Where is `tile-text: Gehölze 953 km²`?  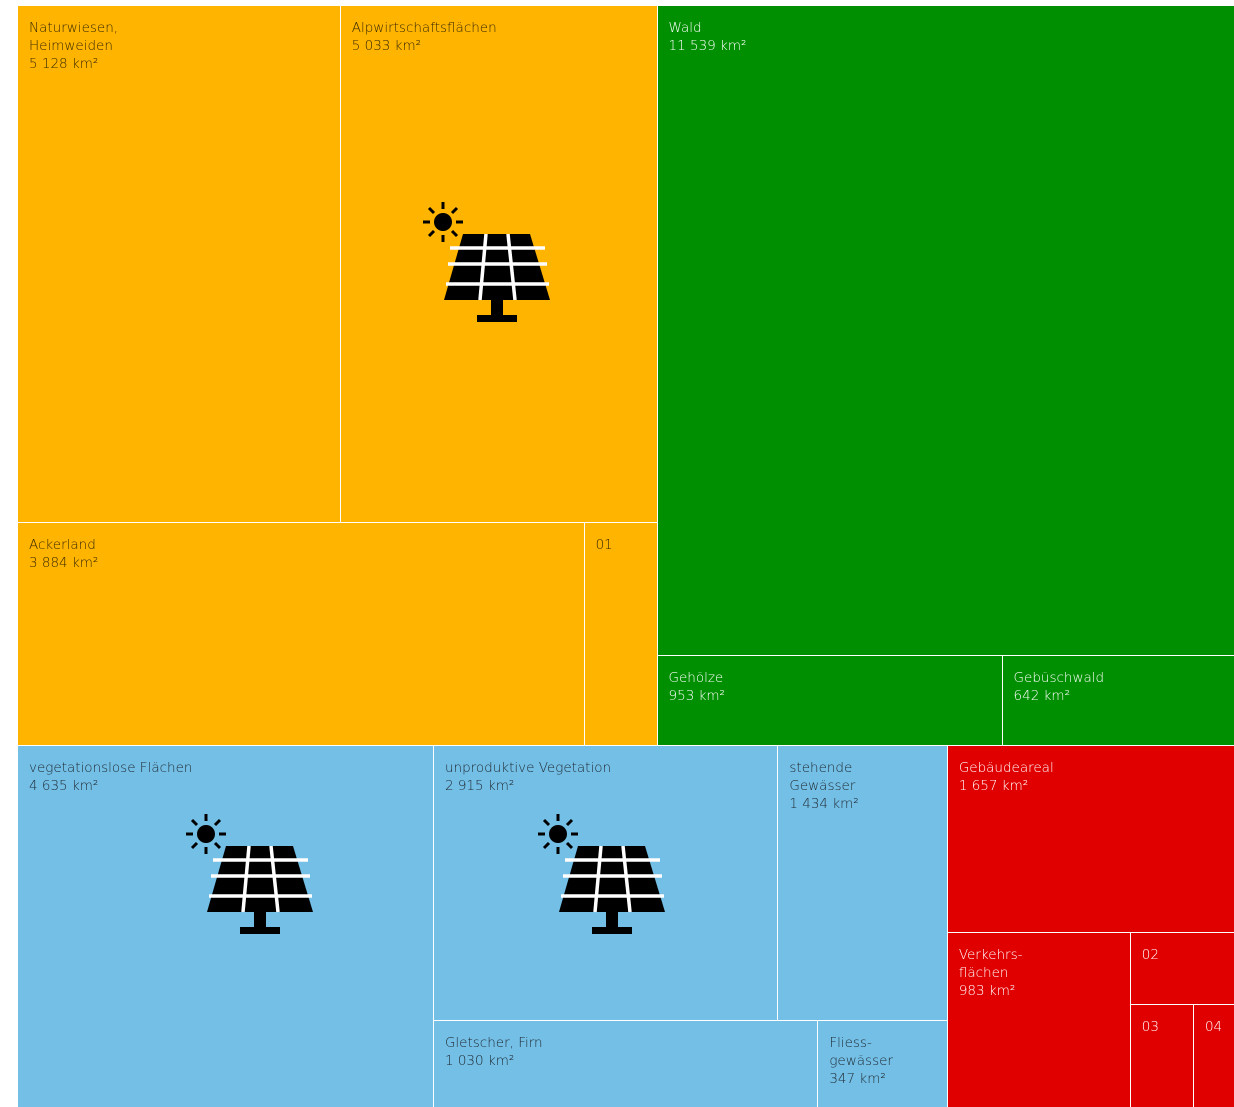 tile-text: Gehölze 953 km² is located at coordinates (697, 687).